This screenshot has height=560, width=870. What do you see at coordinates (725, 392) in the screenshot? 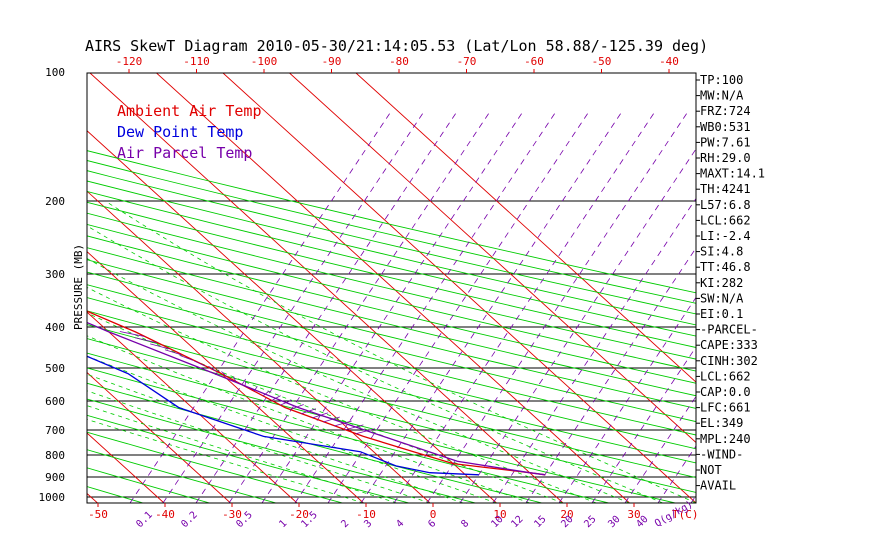
I see `stats-item: CAP:0.0` at bounding box center [725, 392].